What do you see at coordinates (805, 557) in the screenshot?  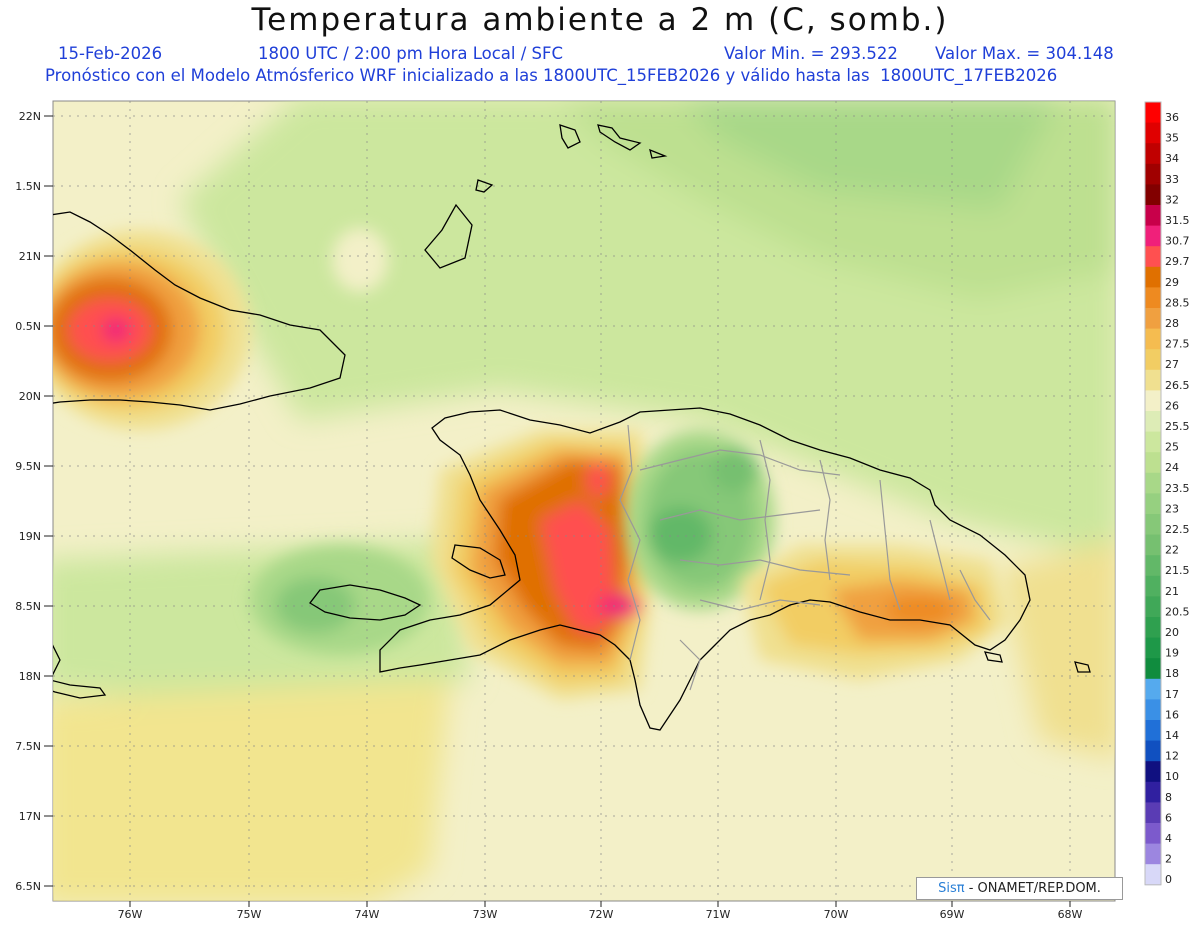 I see `provincial-borders` at bounding box center [805, 557].